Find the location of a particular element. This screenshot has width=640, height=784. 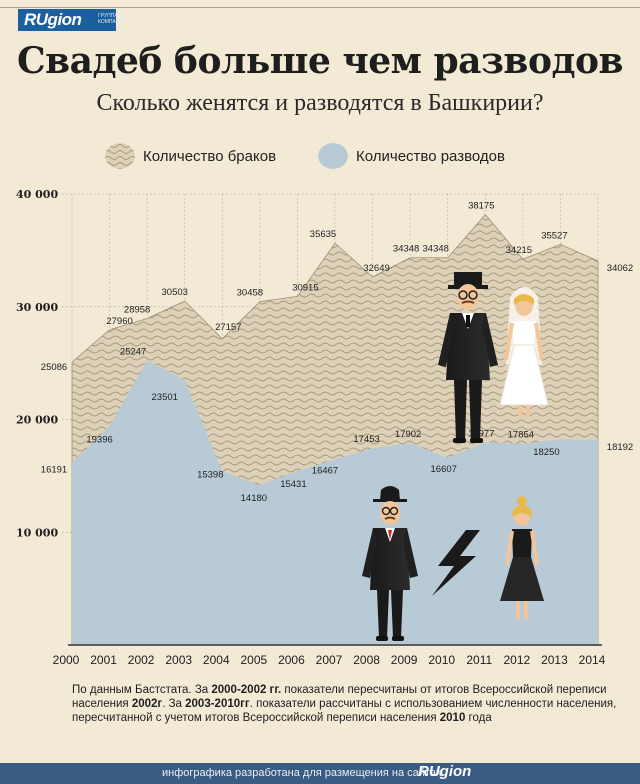

data-label-marriages: 30503 is located at coordinates (175, 292).